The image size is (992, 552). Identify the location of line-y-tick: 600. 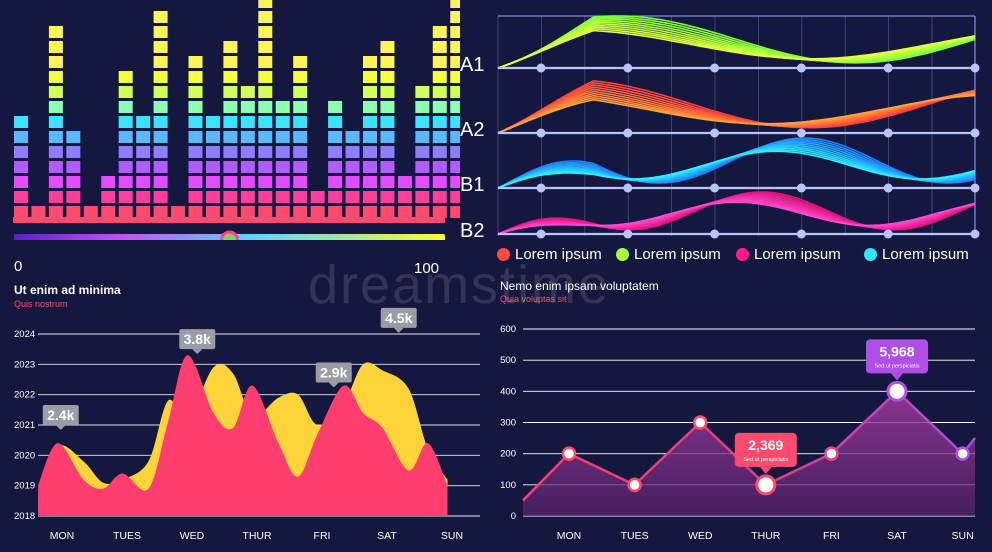
(508, 329).